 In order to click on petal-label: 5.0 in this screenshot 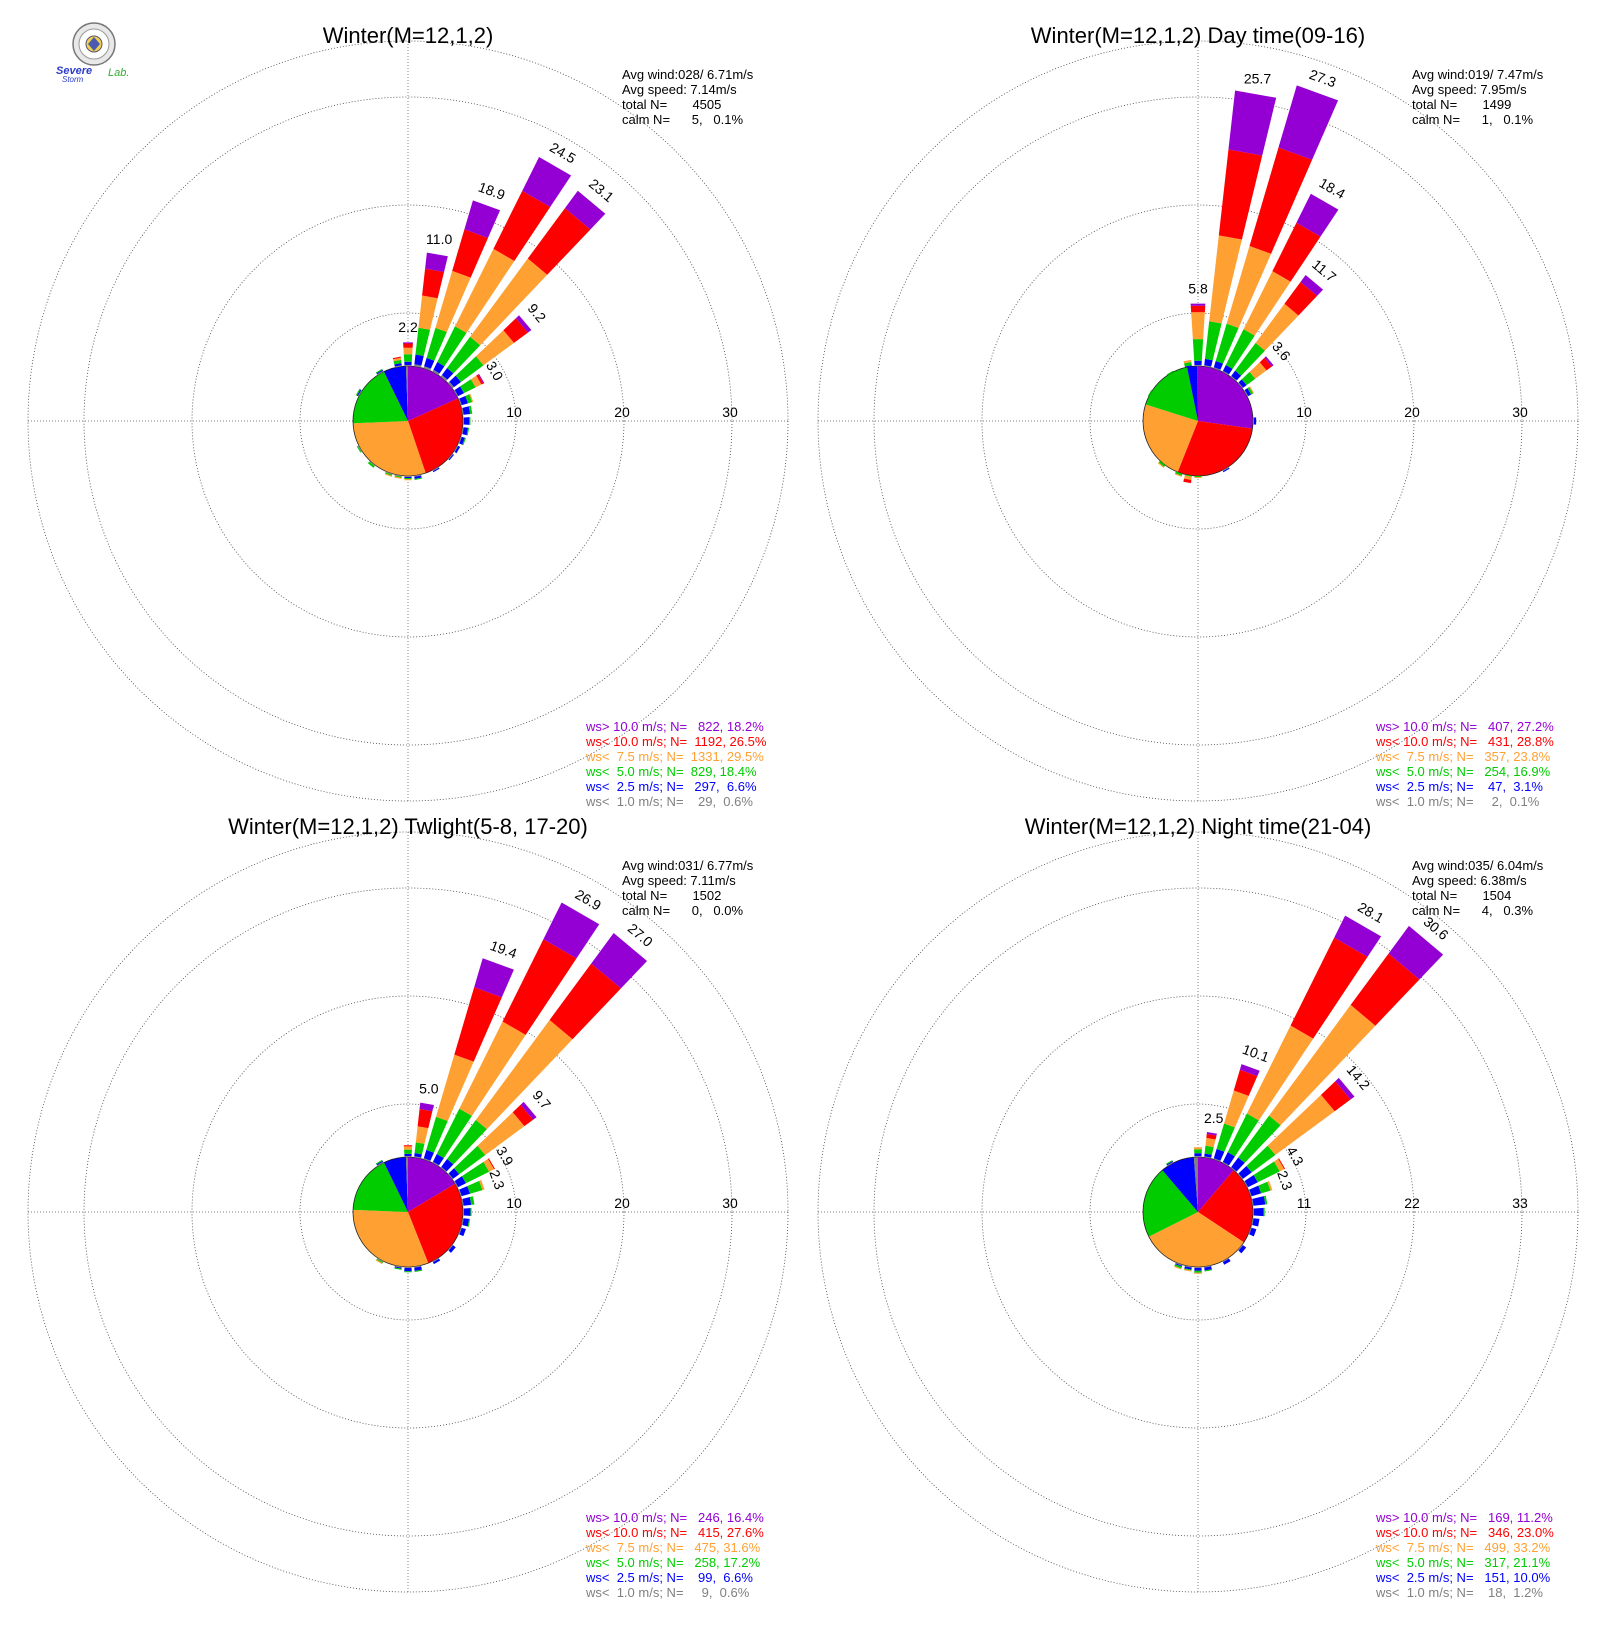, I will do `click(429, 1089)`.